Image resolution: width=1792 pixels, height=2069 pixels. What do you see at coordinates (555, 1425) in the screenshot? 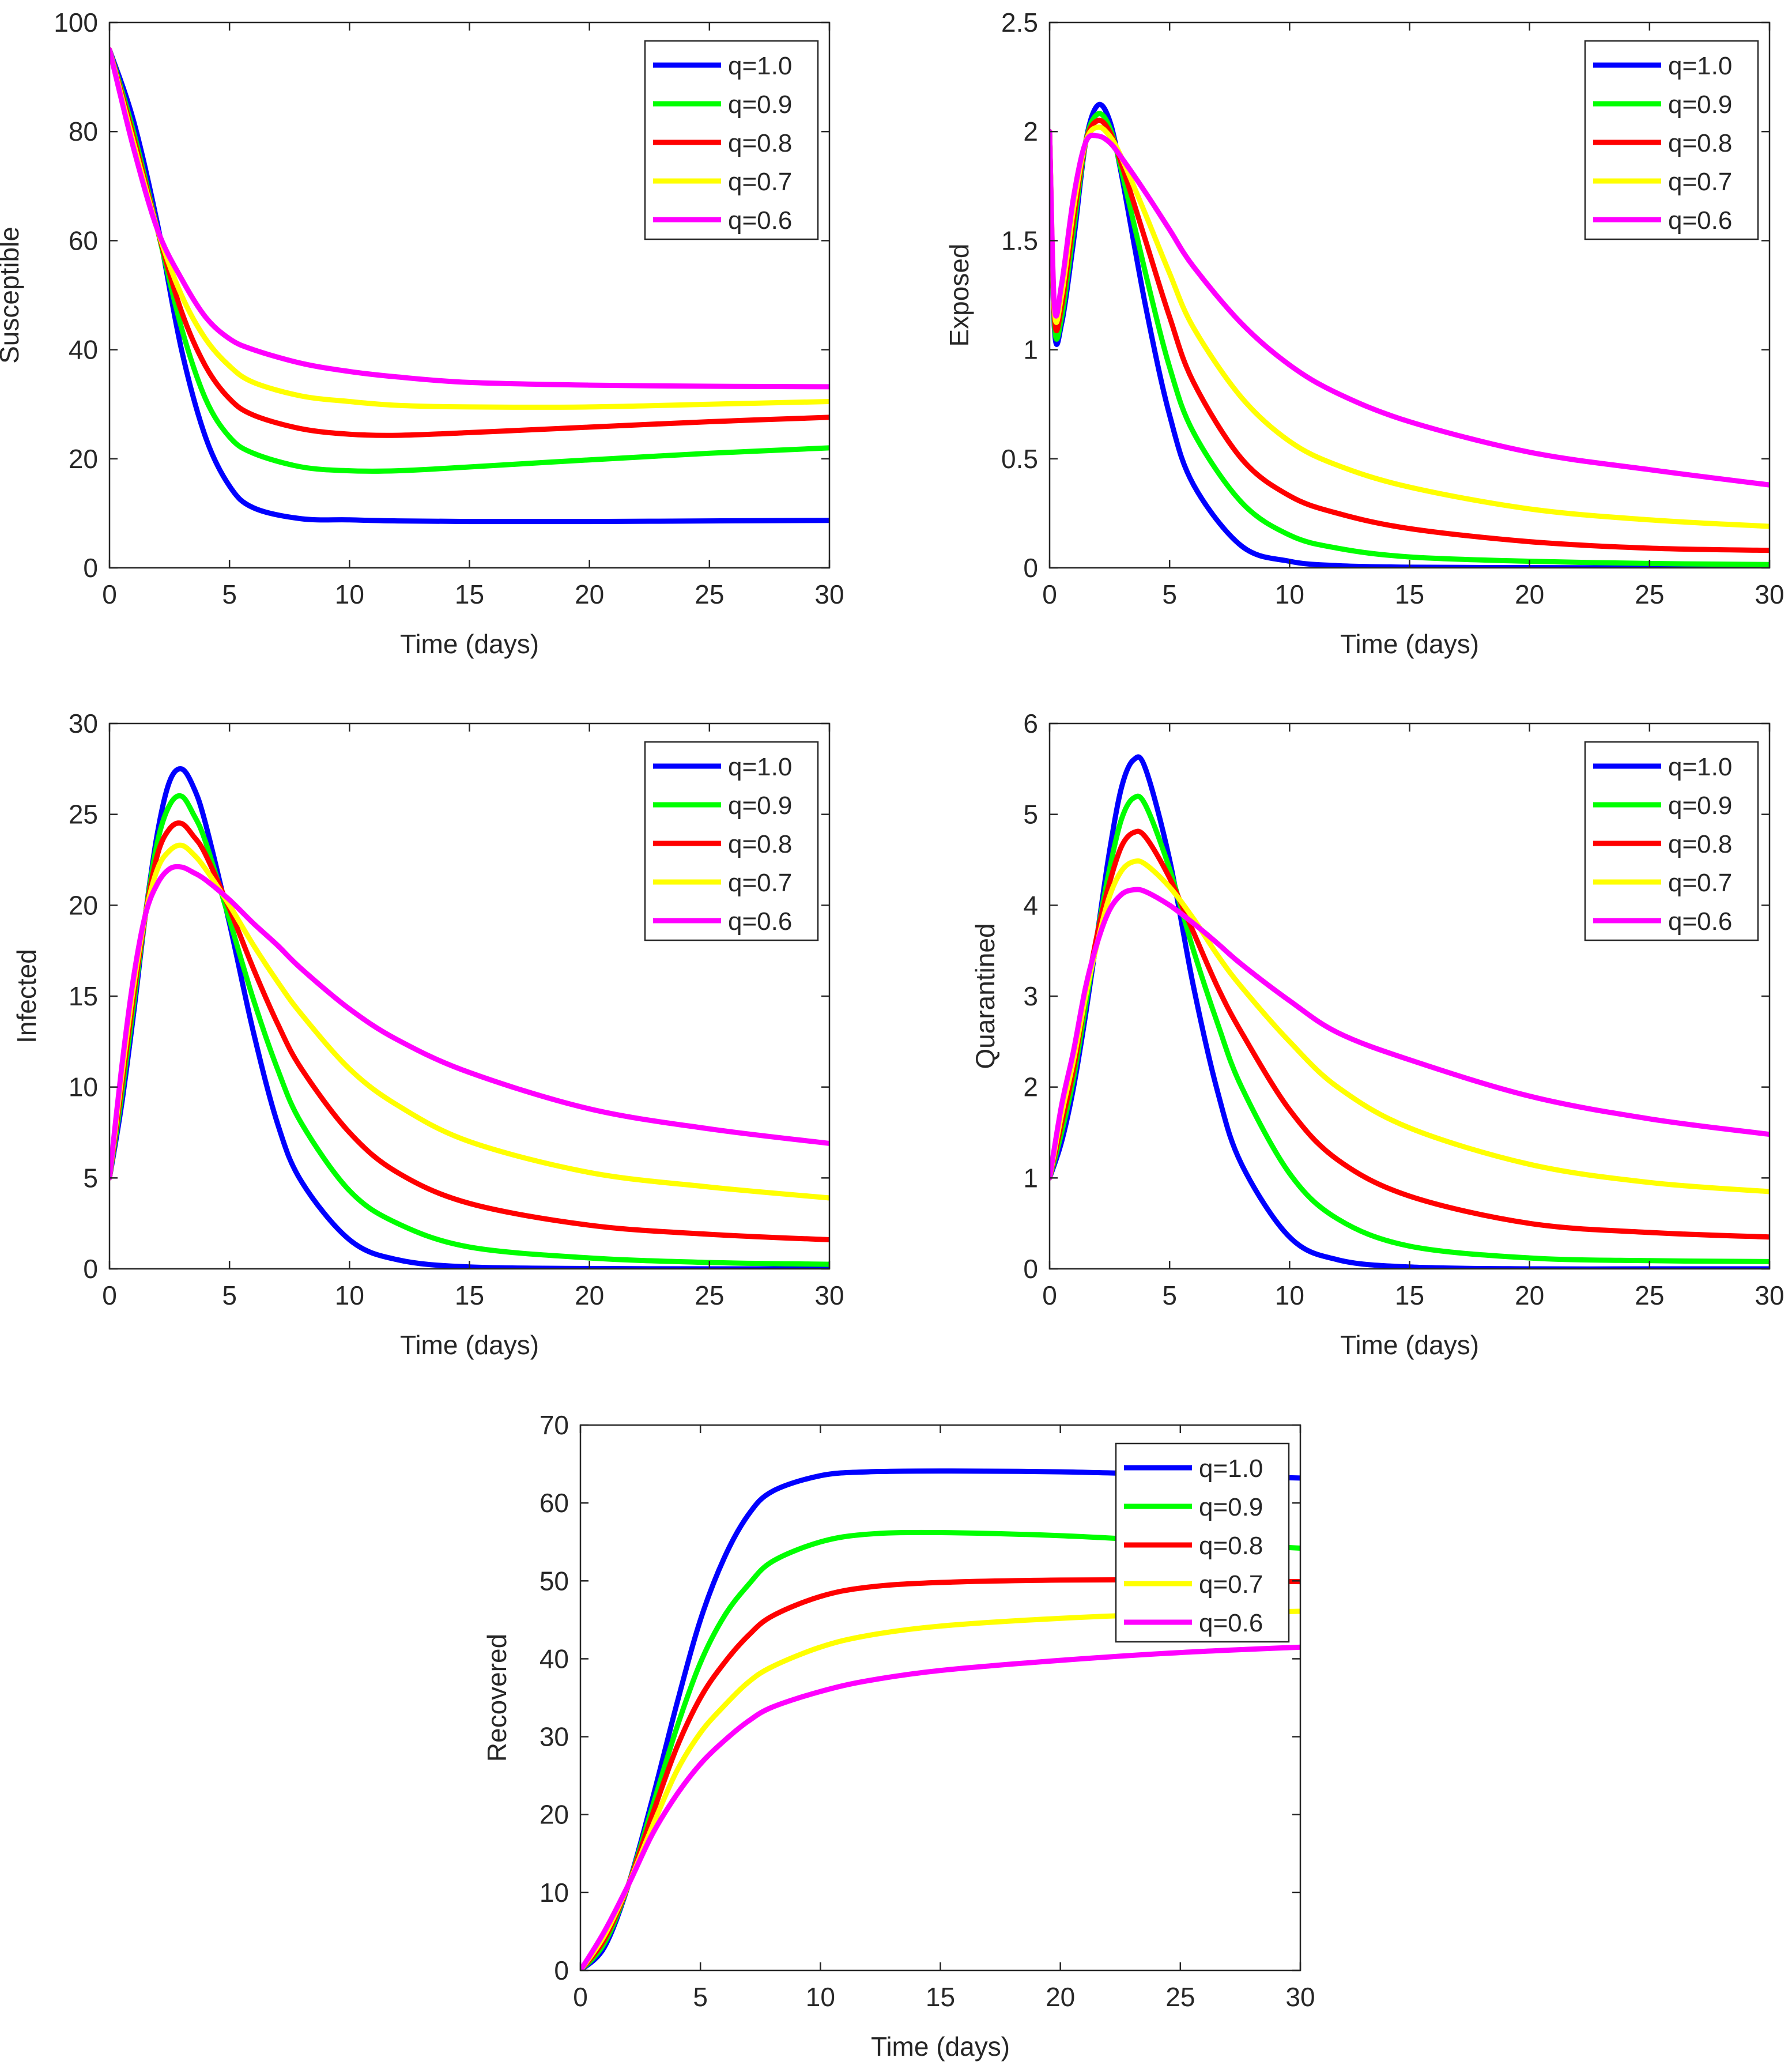
I see `y-tick-label: 70` at bounding box center [555, 1425].